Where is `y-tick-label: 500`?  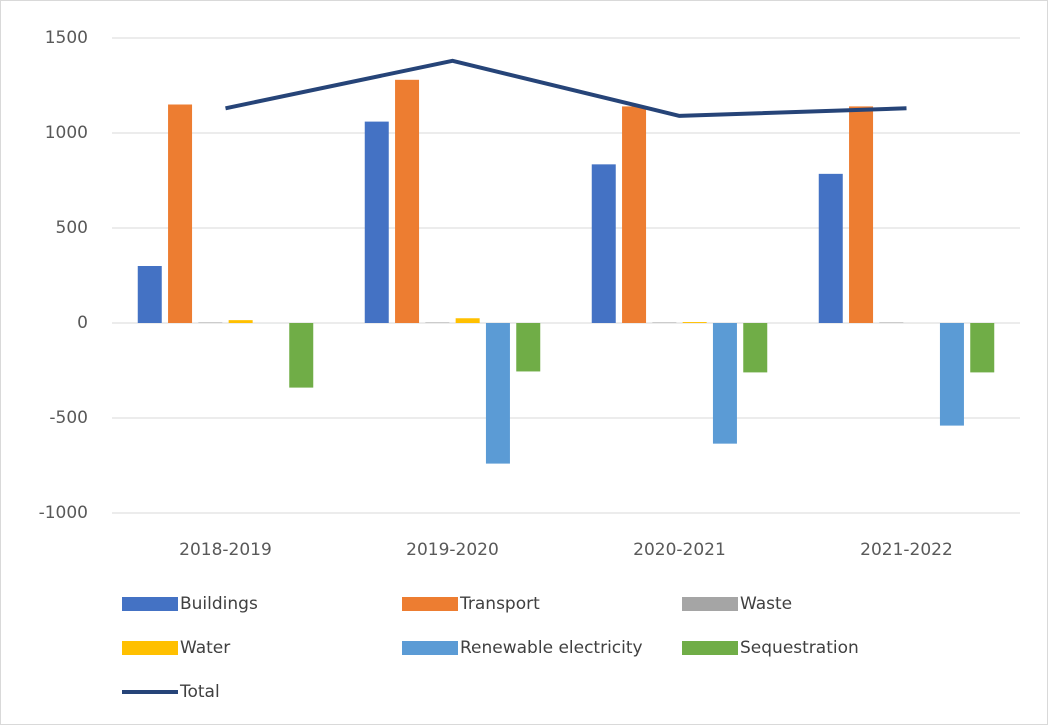
y-tick-label: 500 is located at coordinates (72, 228).